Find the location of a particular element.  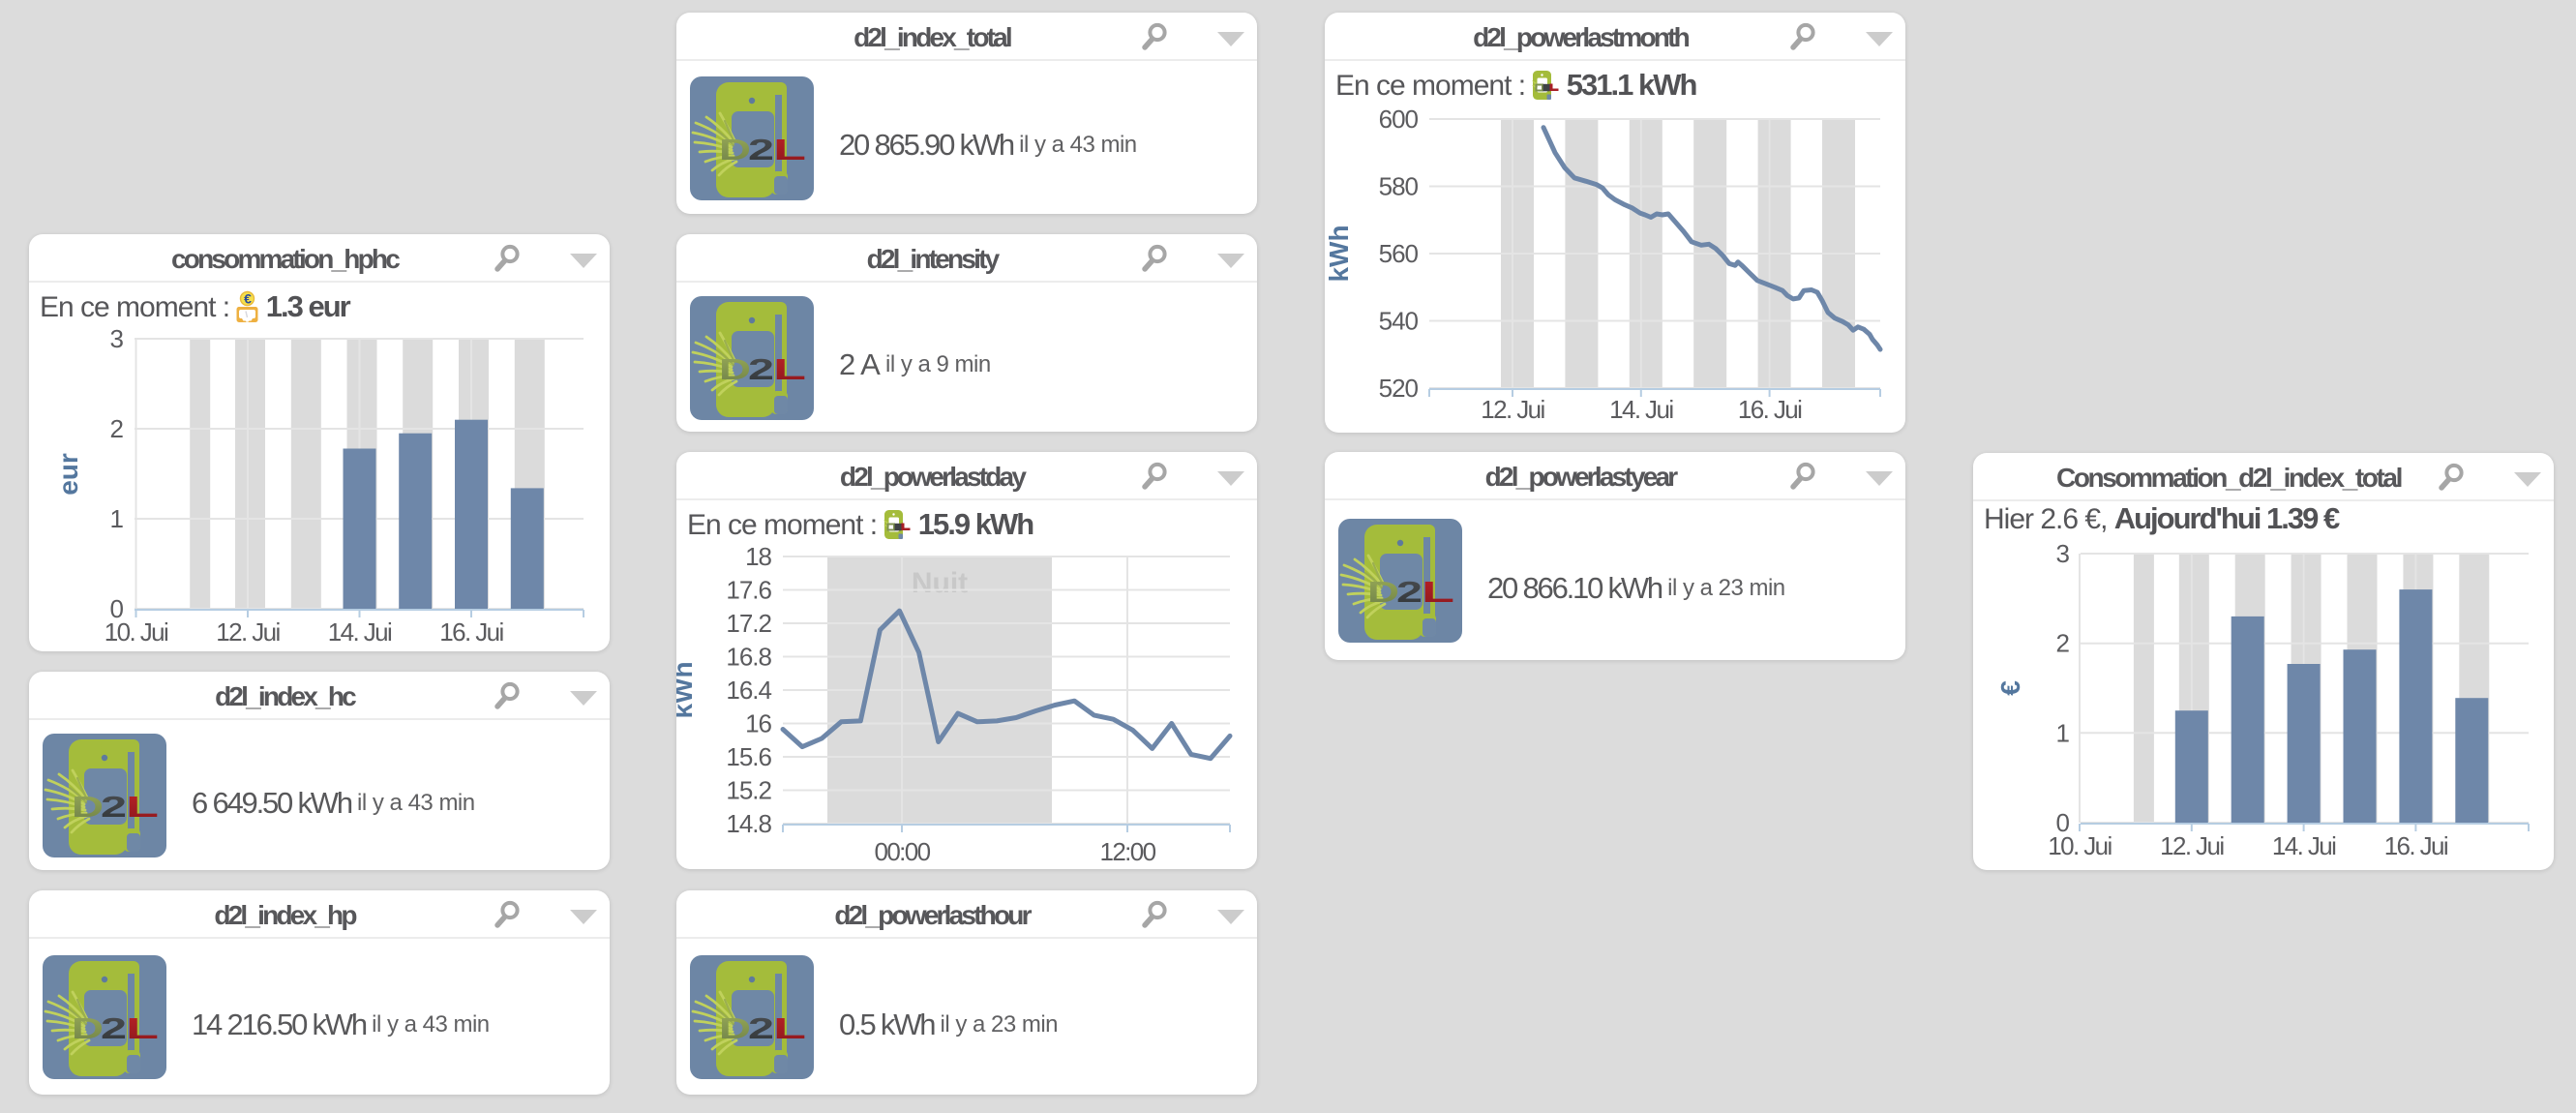

svg-text: 18 is located at coordinates (758, 556).